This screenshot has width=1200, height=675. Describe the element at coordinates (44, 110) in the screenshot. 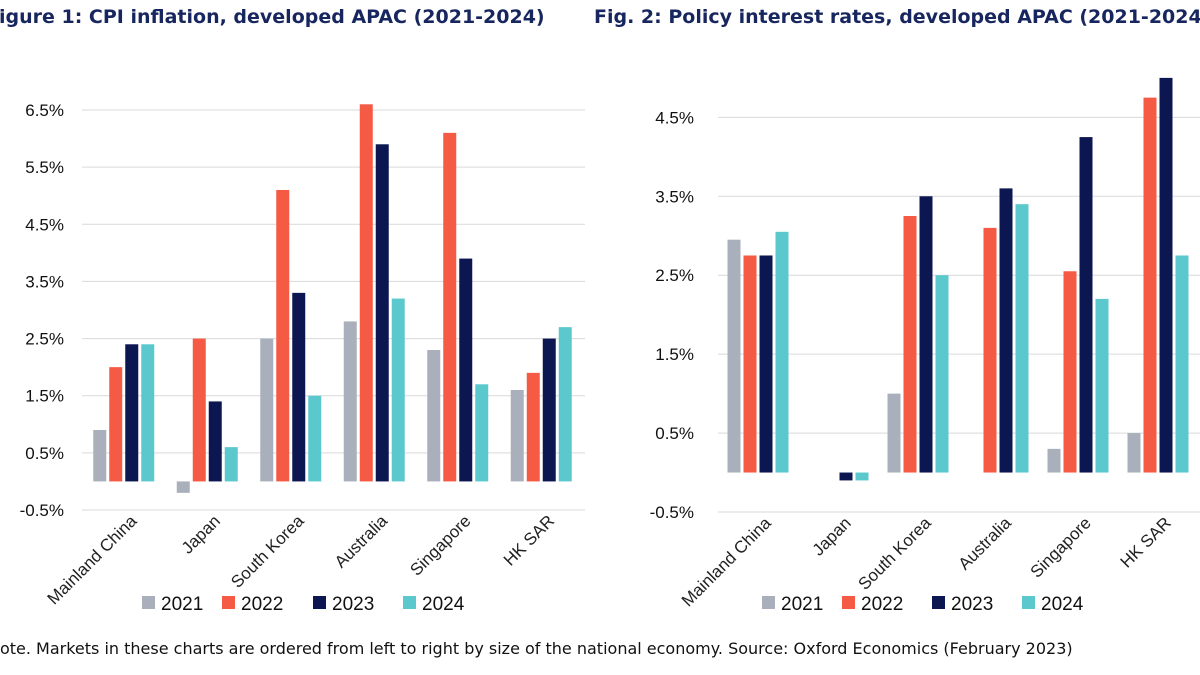

I see `y-tick-label: 6.5%` at that location.